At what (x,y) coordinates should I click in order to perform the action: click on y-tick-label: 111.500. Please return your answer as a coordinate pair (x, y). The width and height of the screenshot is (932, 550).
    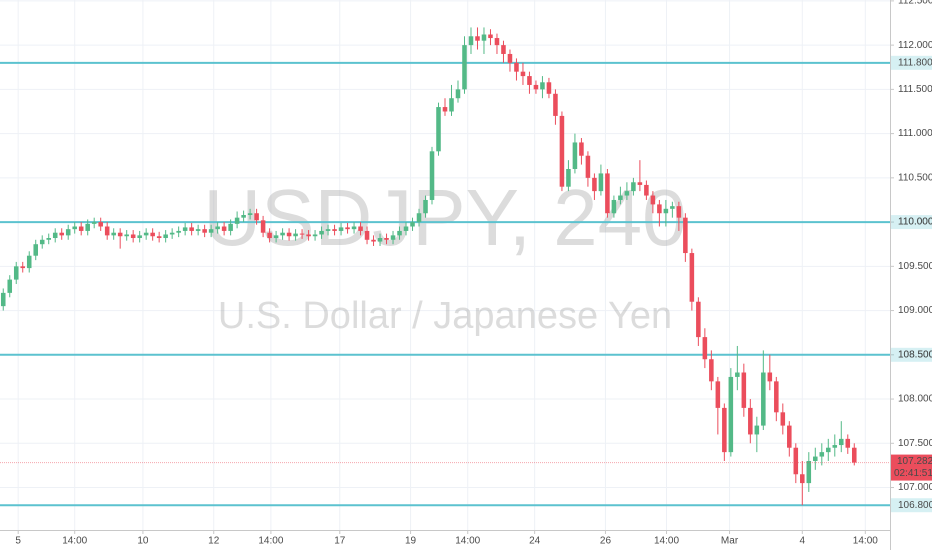
    Looking at the image, I should click on (915, 89).